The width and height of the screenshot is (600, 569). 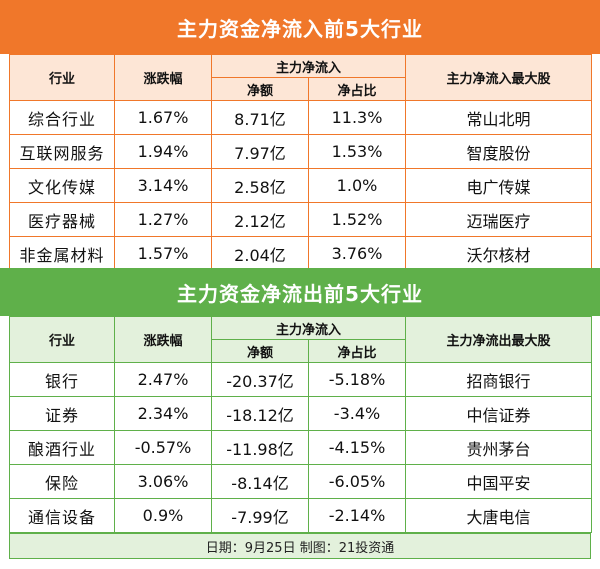 I want to click on table-row: 保险 3.06% -8.14亿 -6.05% 中国平安, so click(x=301, y=481).